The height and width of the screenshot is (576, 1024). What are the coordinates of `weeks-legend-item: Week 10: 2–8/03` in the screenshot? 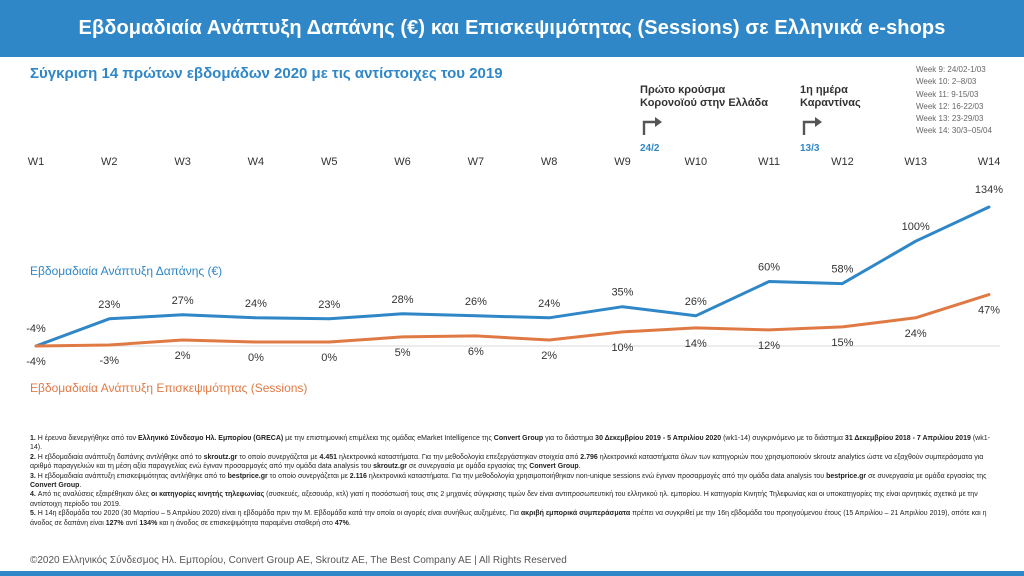 It's located at (946, 82).